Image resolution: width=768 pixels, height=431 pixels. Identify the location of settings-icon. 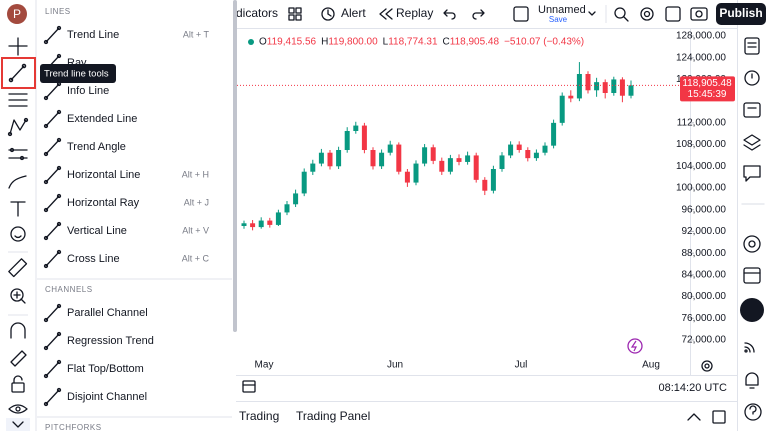
(647, 14).